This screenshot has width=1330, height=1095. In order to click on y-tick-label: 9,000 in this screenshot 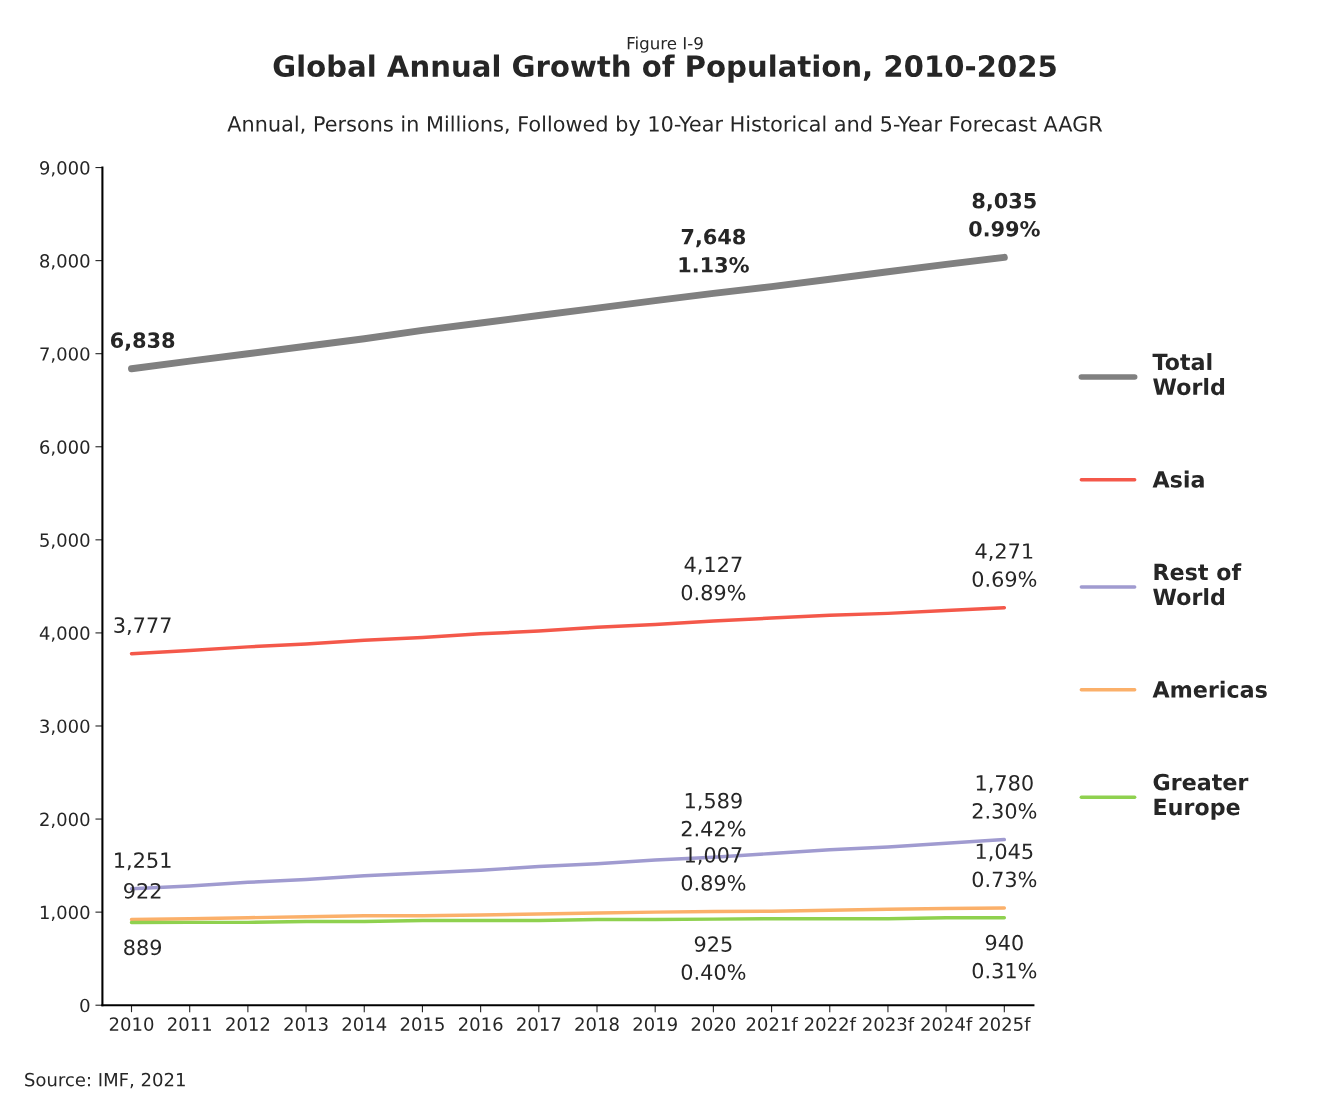, I will do `click(65, 168)`.